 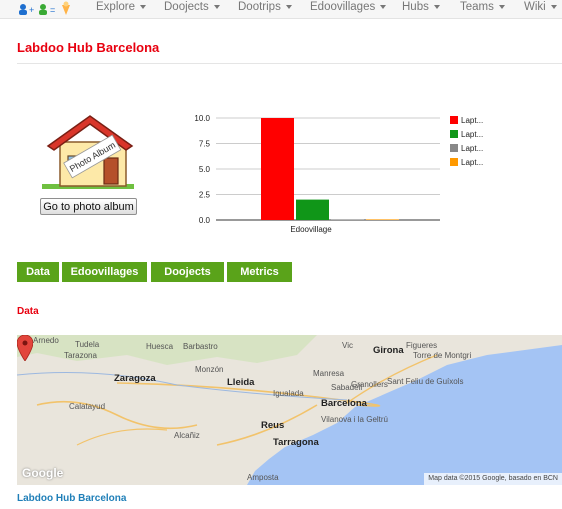 I want to click on map-label: Monzón, so click(x=209, y=369).